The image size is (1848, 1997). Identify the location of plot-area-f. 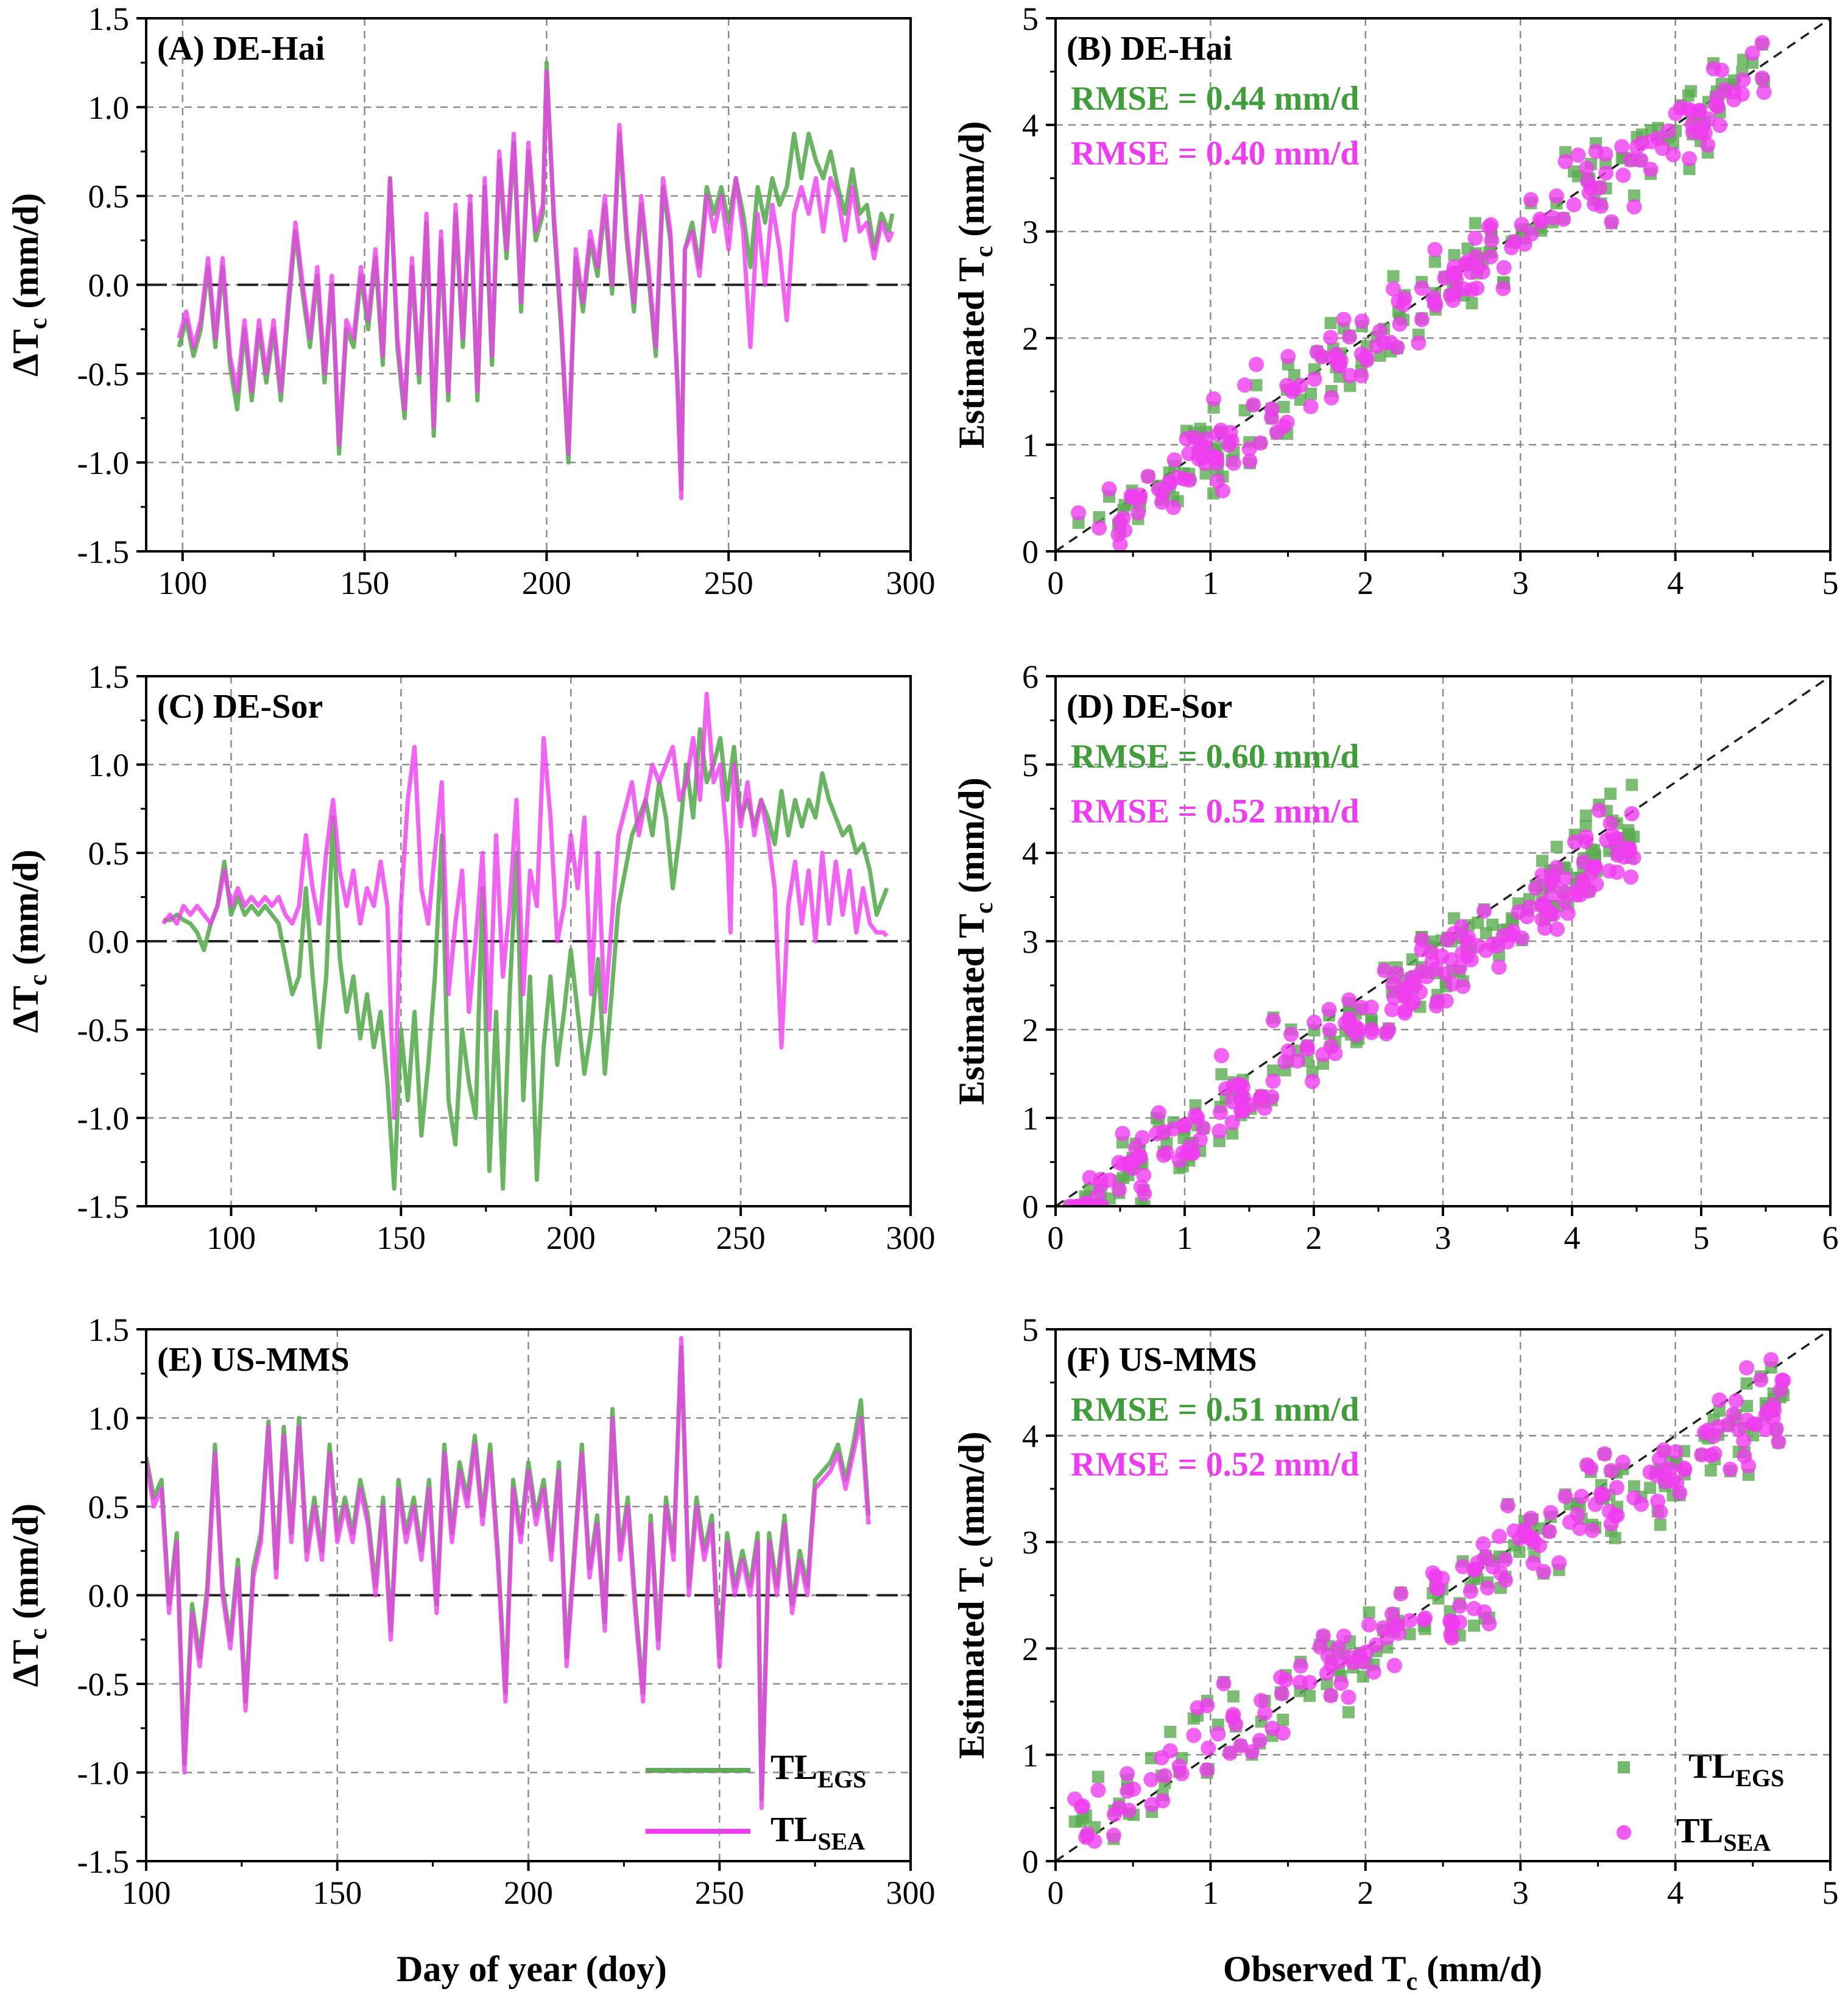
(1443, 1595).